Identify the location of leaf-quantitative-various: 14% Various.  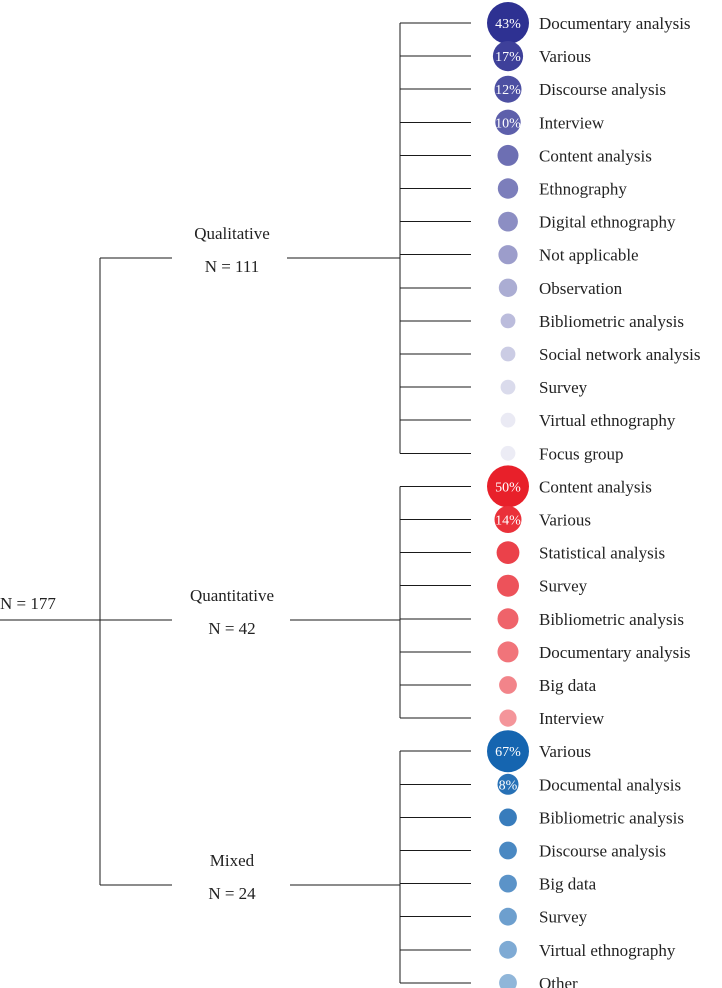
(495, 519).